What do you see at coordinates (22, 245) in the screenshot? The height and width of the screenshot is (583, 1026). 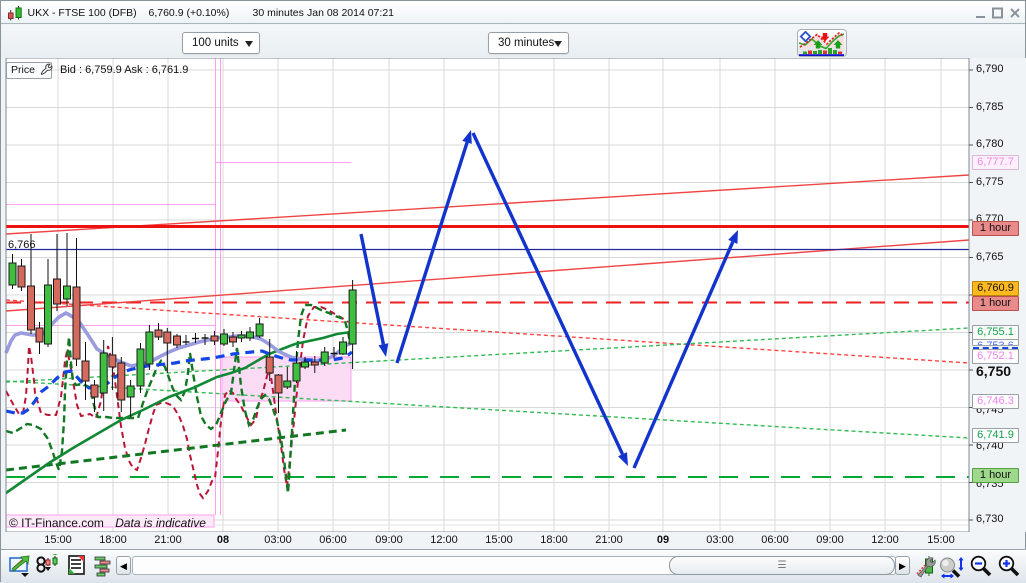 I see `svg-text: 6,766` at bounding box center [22, 245].